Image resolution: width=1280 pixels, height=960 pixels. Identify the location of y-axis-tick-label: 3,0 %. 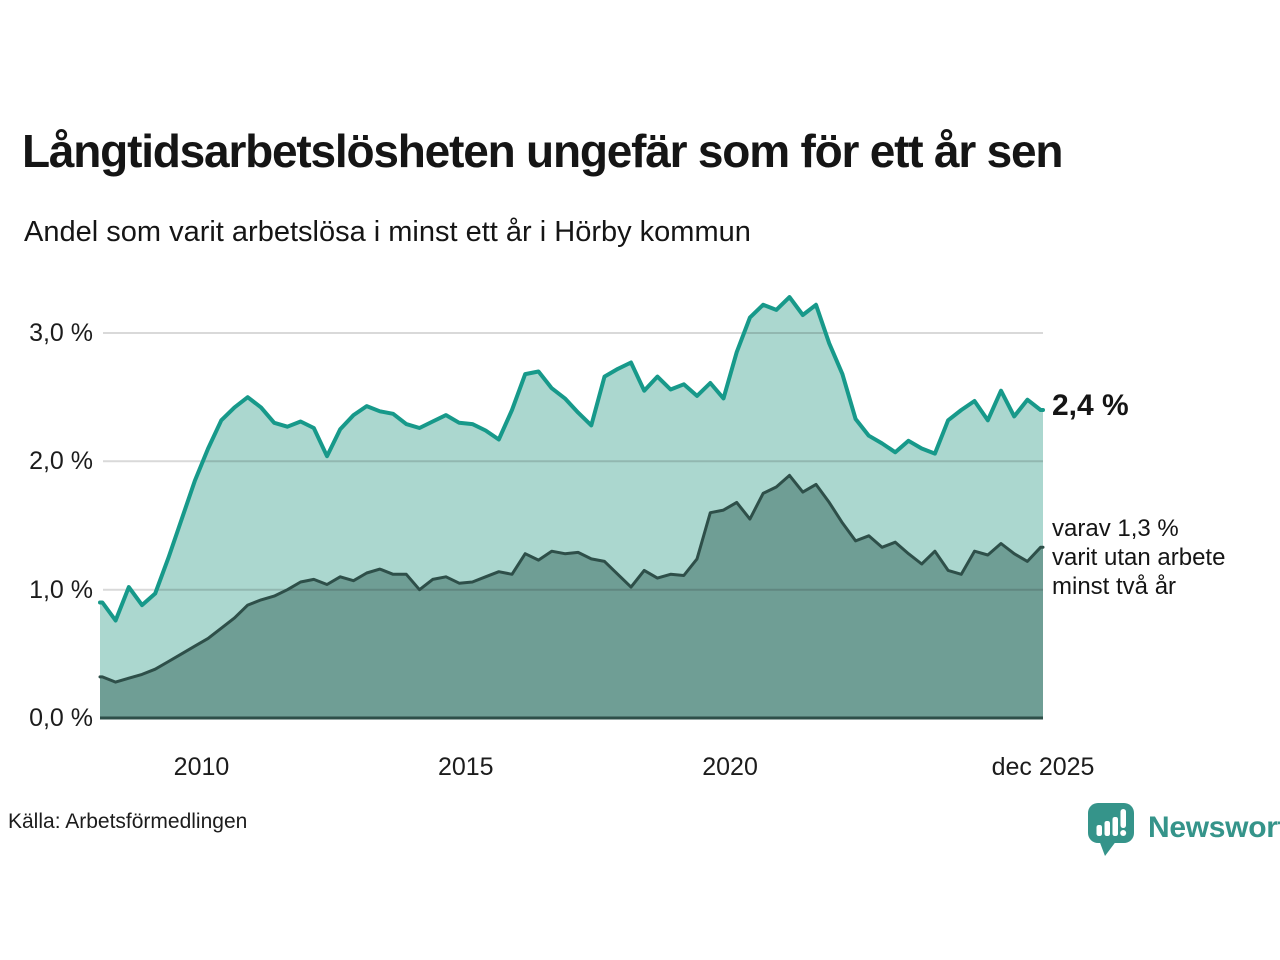
(61, 332).